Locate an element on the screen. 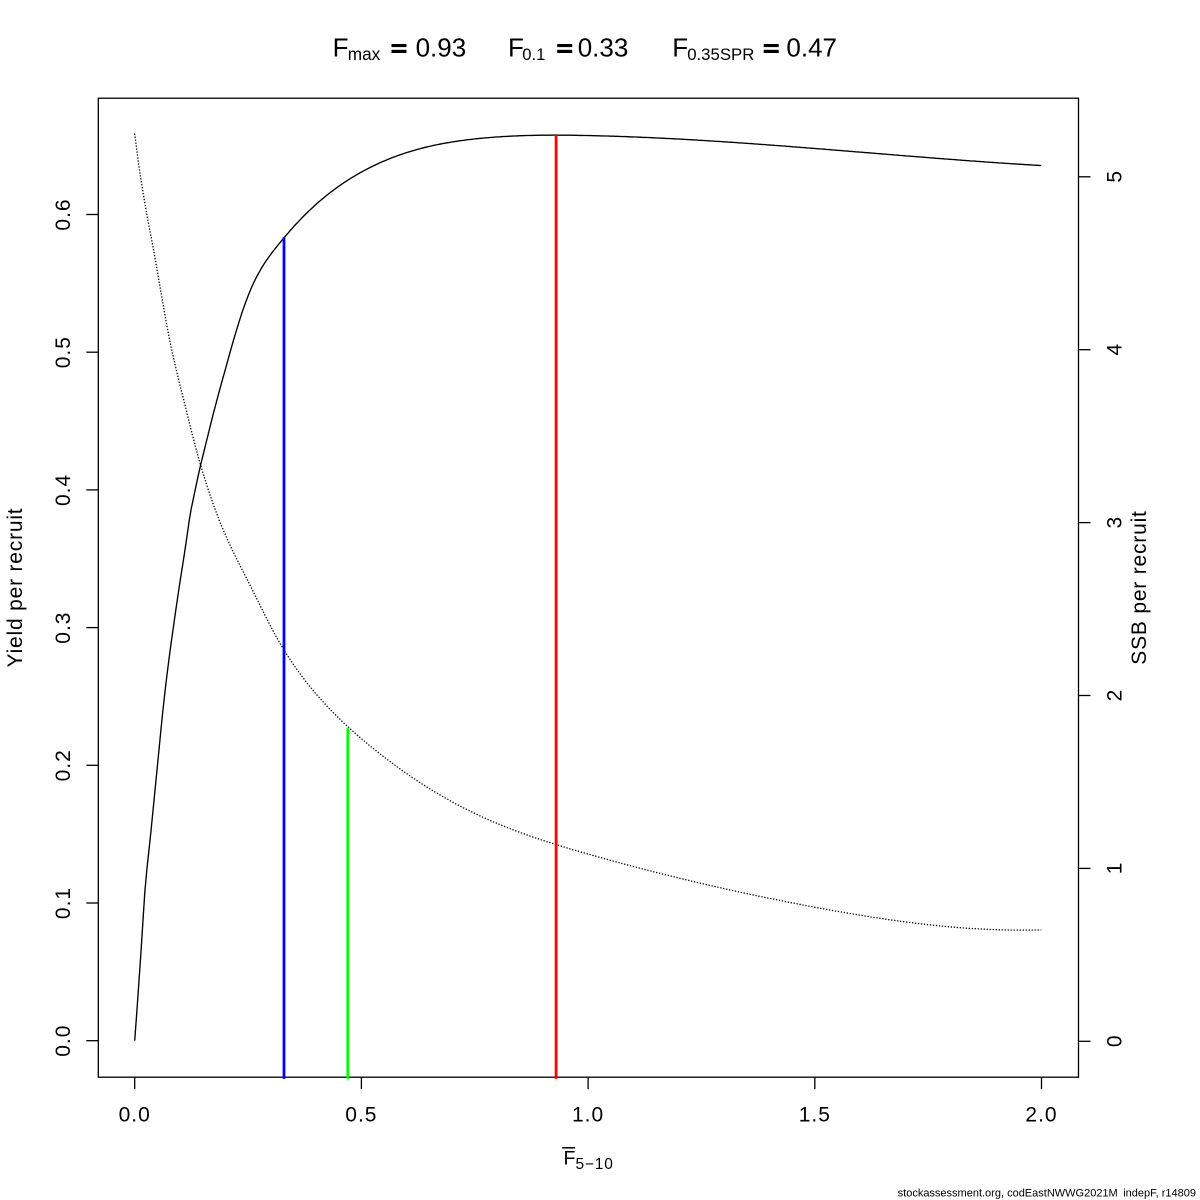  svg-text: 1.0 is located at coordinates (588, 1115).